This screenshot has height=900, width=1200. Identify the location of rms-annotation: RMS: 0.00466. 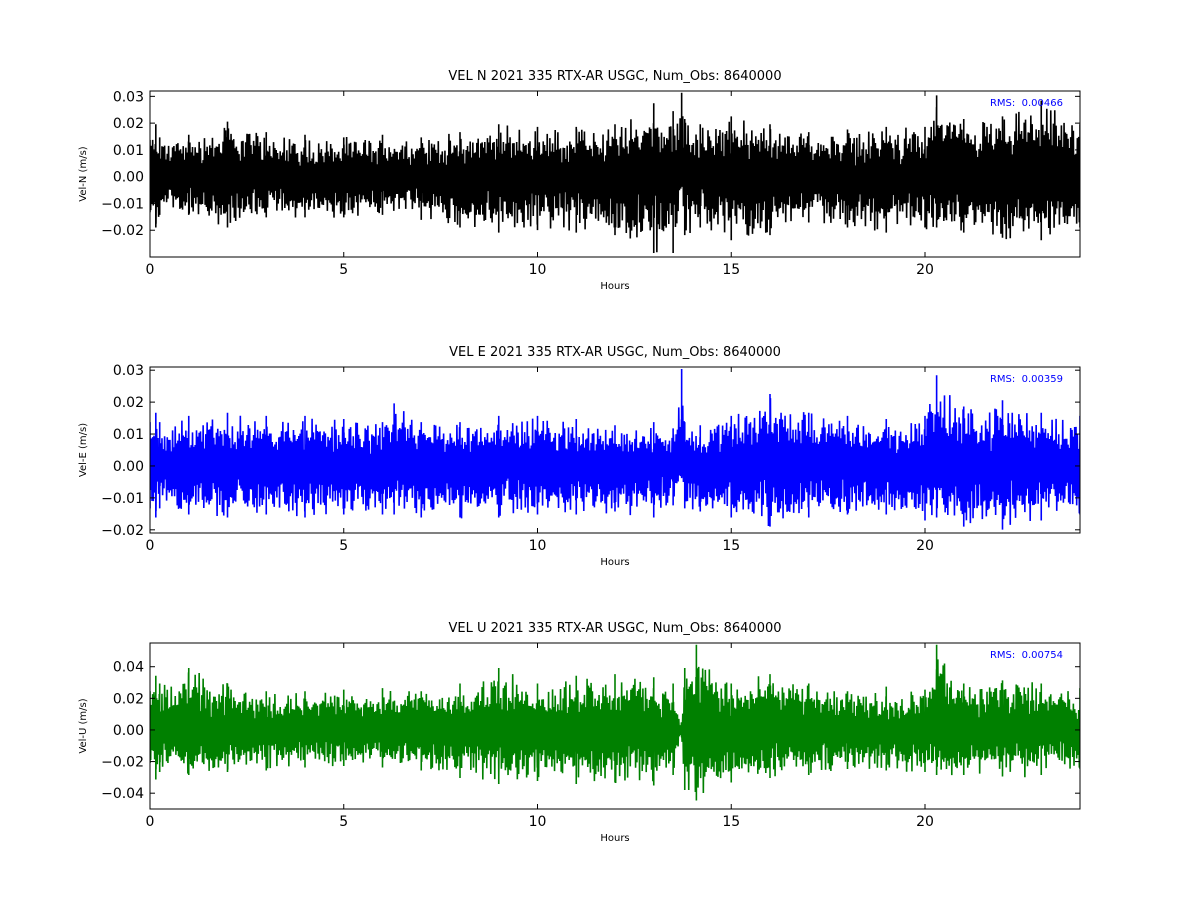
(1026, 103).